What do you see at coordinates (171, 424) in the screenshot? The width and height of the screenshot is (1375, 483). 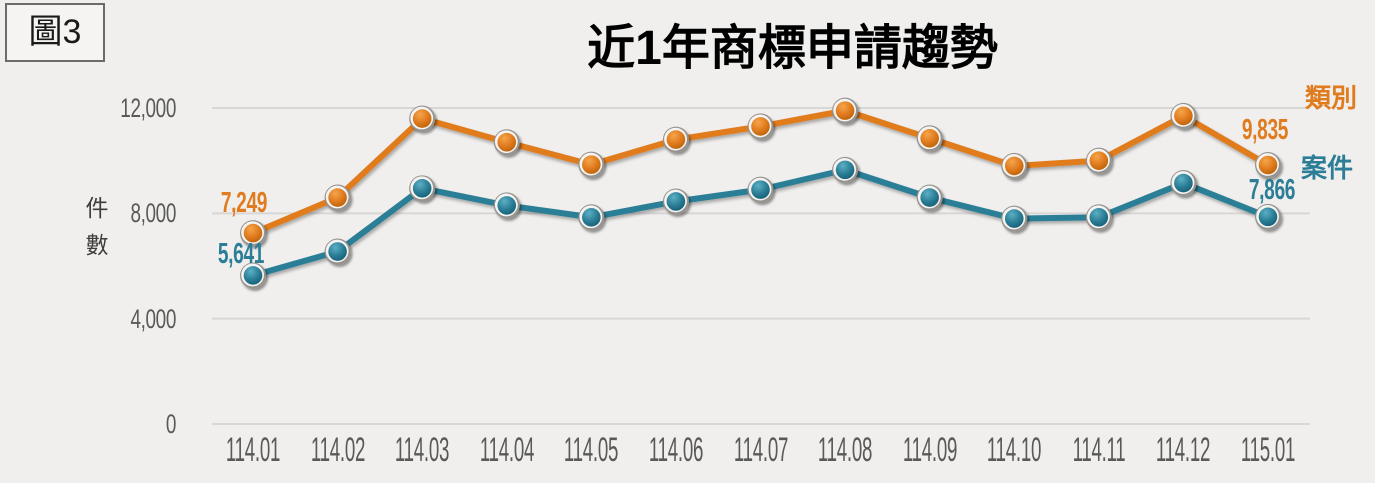 I see `y-tick-label: 0` at bounding box center [171, 424].